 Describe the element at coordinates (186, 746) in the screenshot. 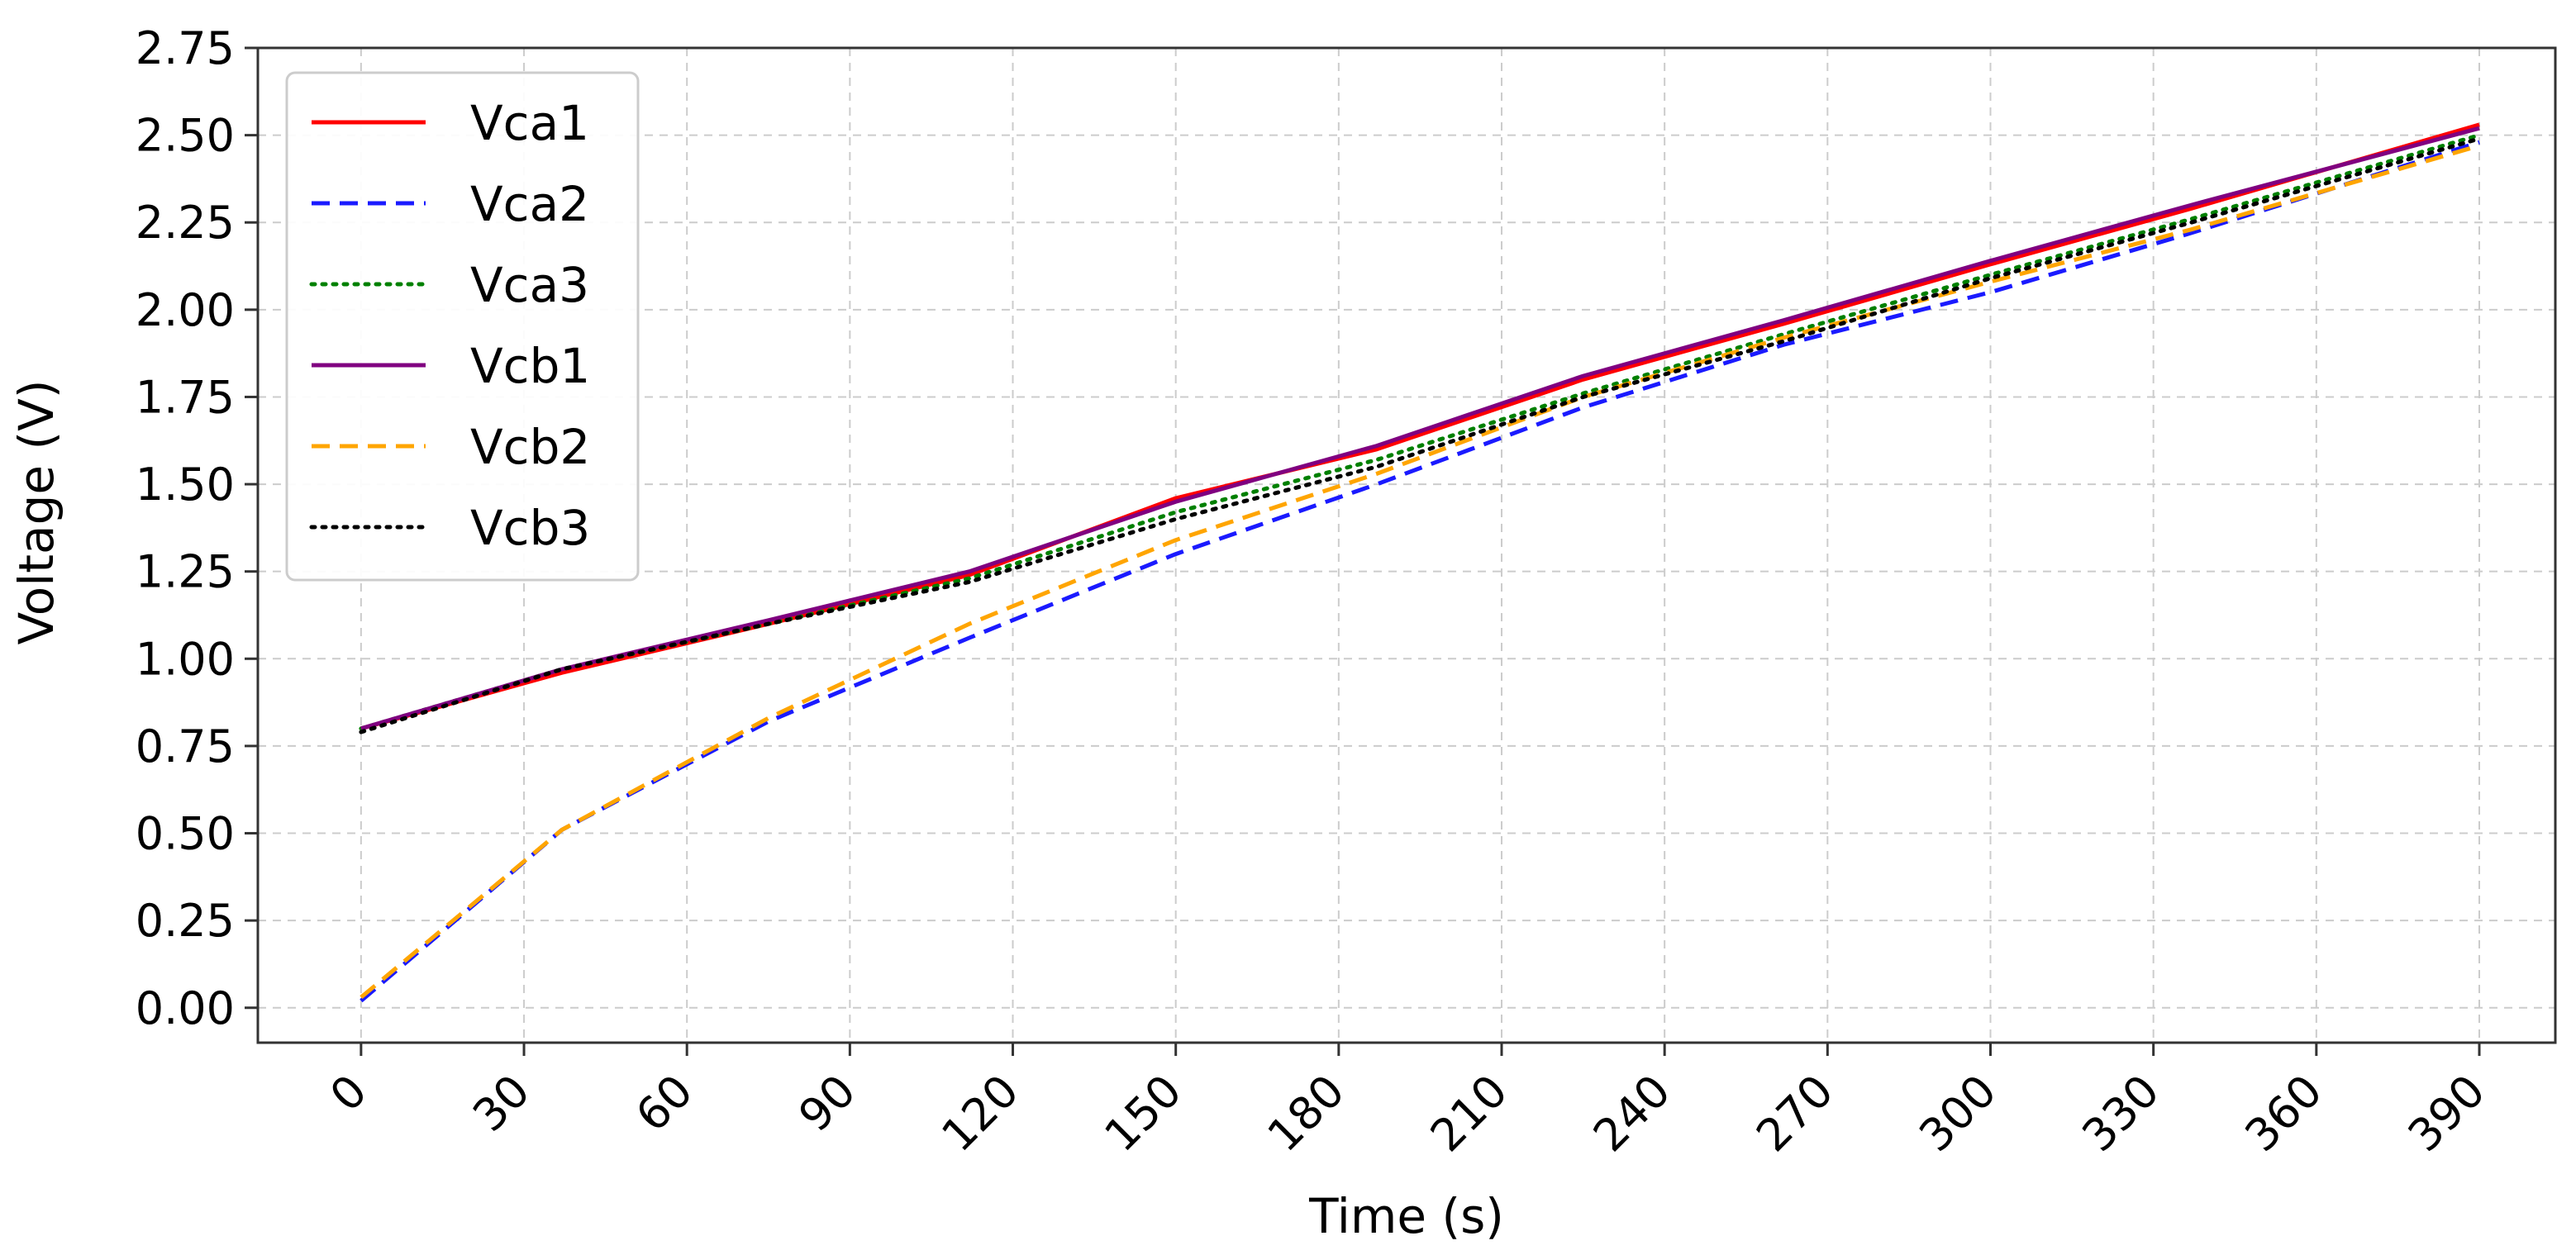

I see `y-tick-label: 0.75` at that location.